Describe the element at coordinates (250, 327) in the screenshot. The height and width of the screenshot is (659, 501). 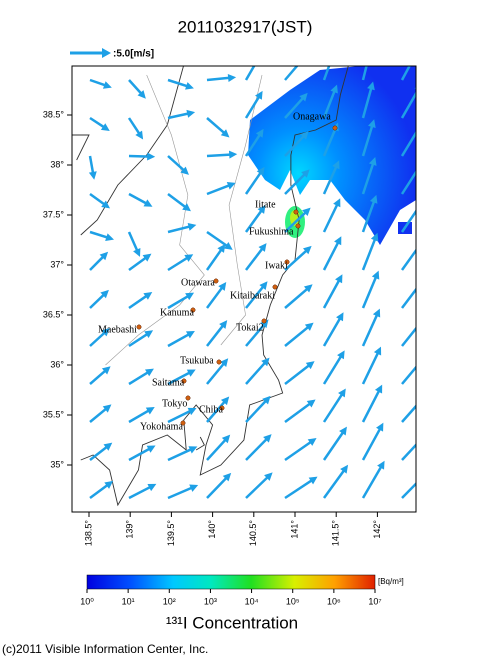
I see `city-label: Tokai2` at that location.